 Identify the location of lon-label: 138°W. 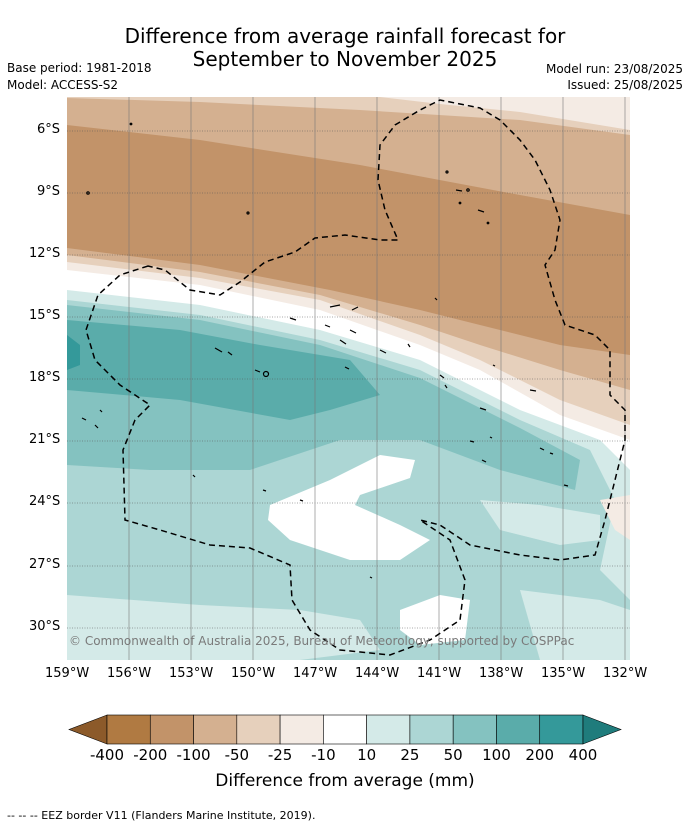
(501, 673).